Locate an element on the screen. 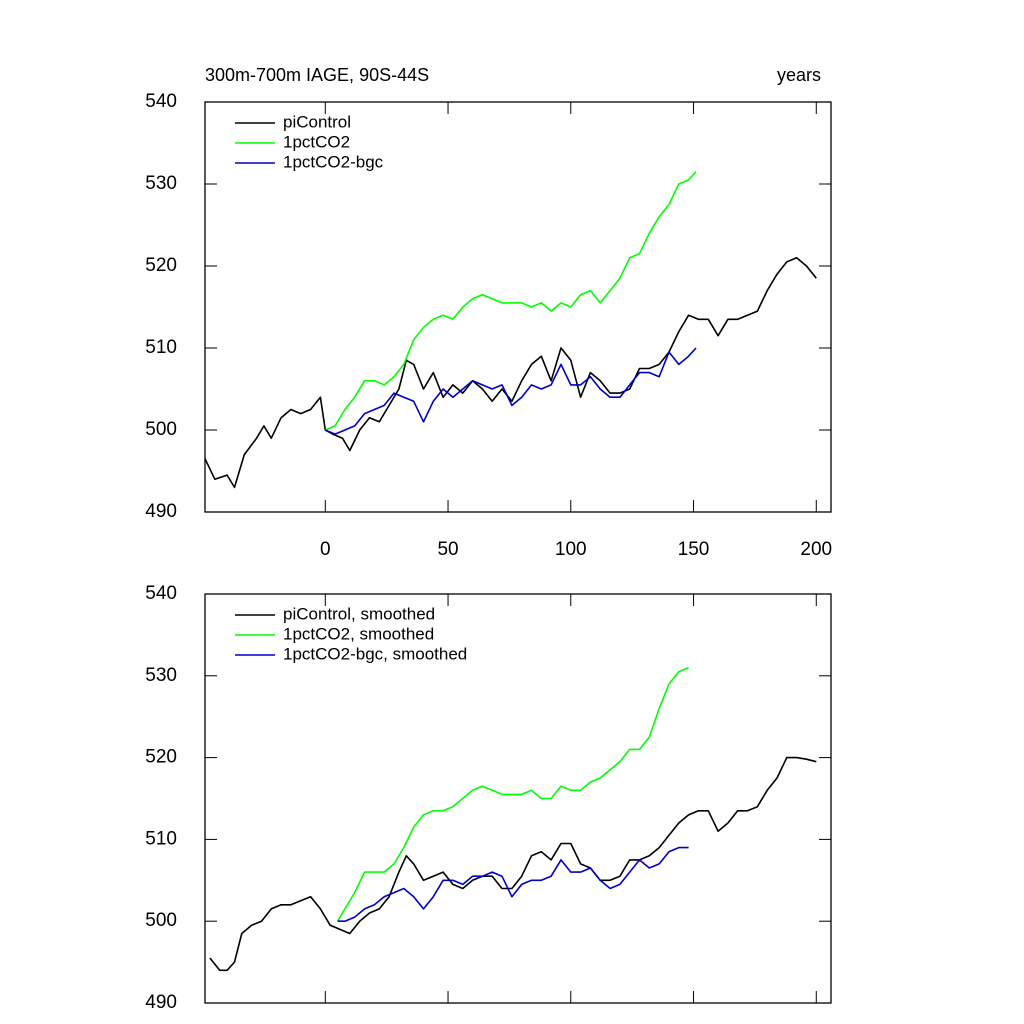 Image resolution: width=1024 pixels, height=1024 pixels. x-tick-label: 0 is located at coordinates (325, 549).